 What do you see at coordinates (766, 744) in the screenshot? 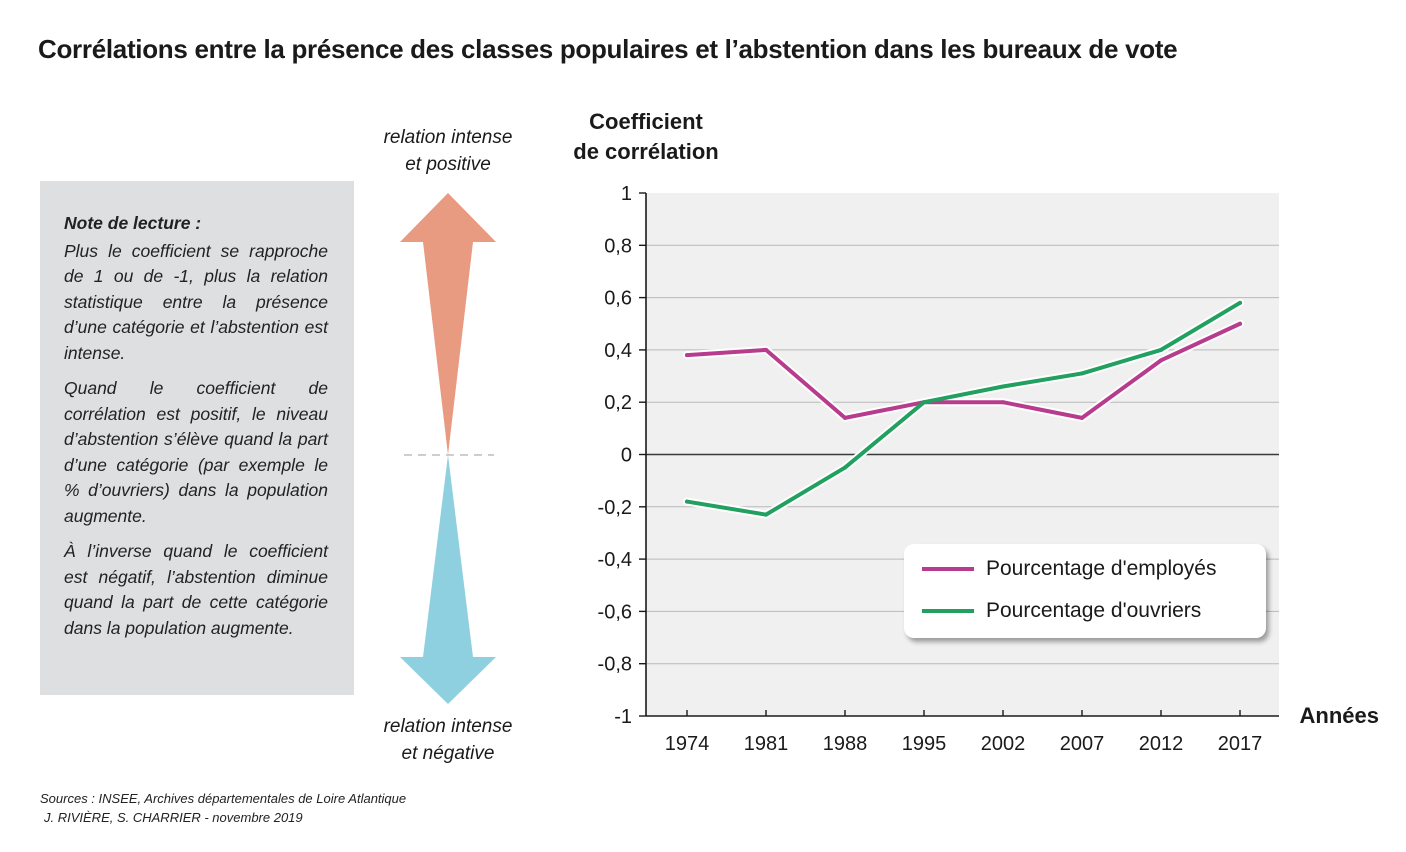
I see `x-tick-label: 1981` at bounding box center [766, 744].